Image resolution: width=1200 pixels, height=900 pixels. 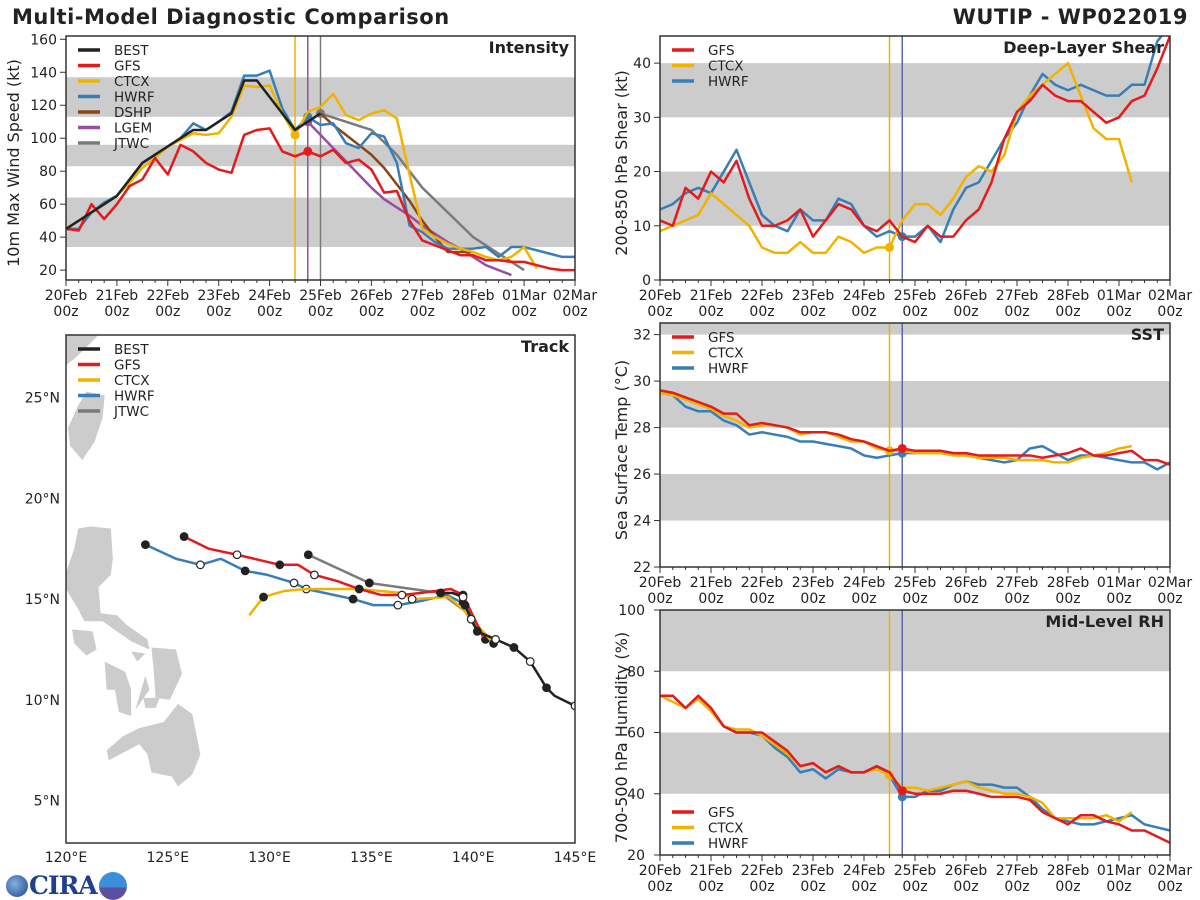 I want to click on x-tick-label: 120°E, so click(x=66, y=858).